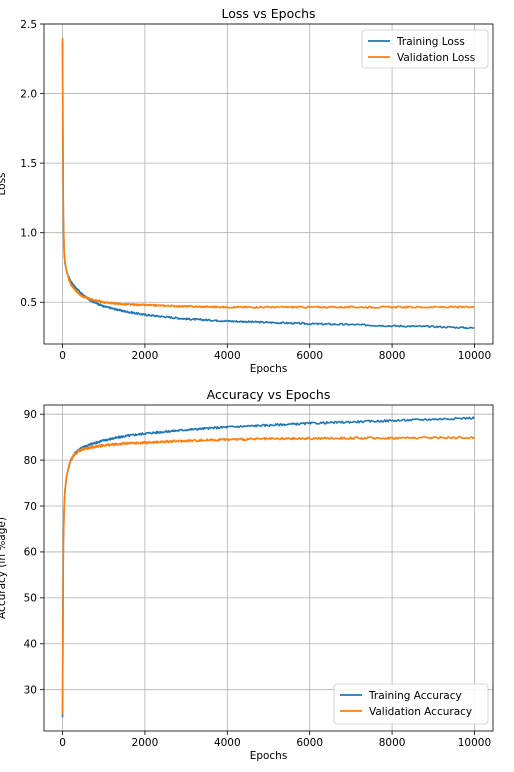  Describe the element at coordinates (28, 25) in the screenshot. I see `y-tick-label: 2.5` at that location.